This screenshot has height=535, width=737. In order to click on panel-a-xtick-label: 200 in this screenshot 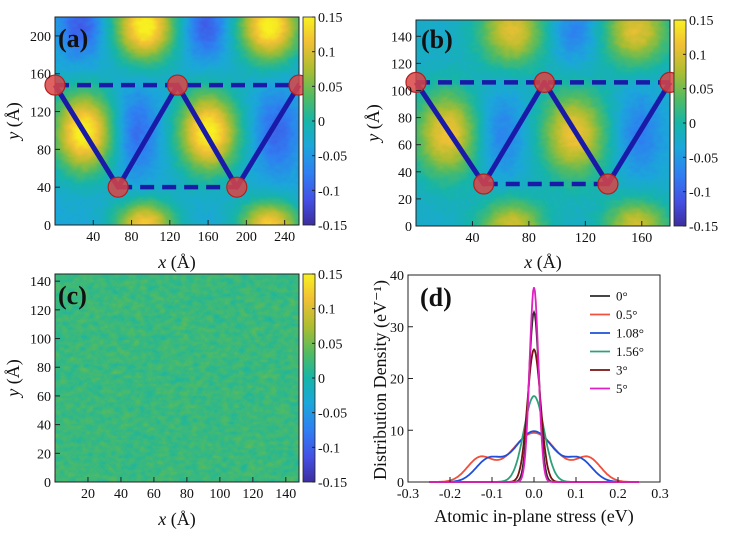, I will do `click(246, 237)`.